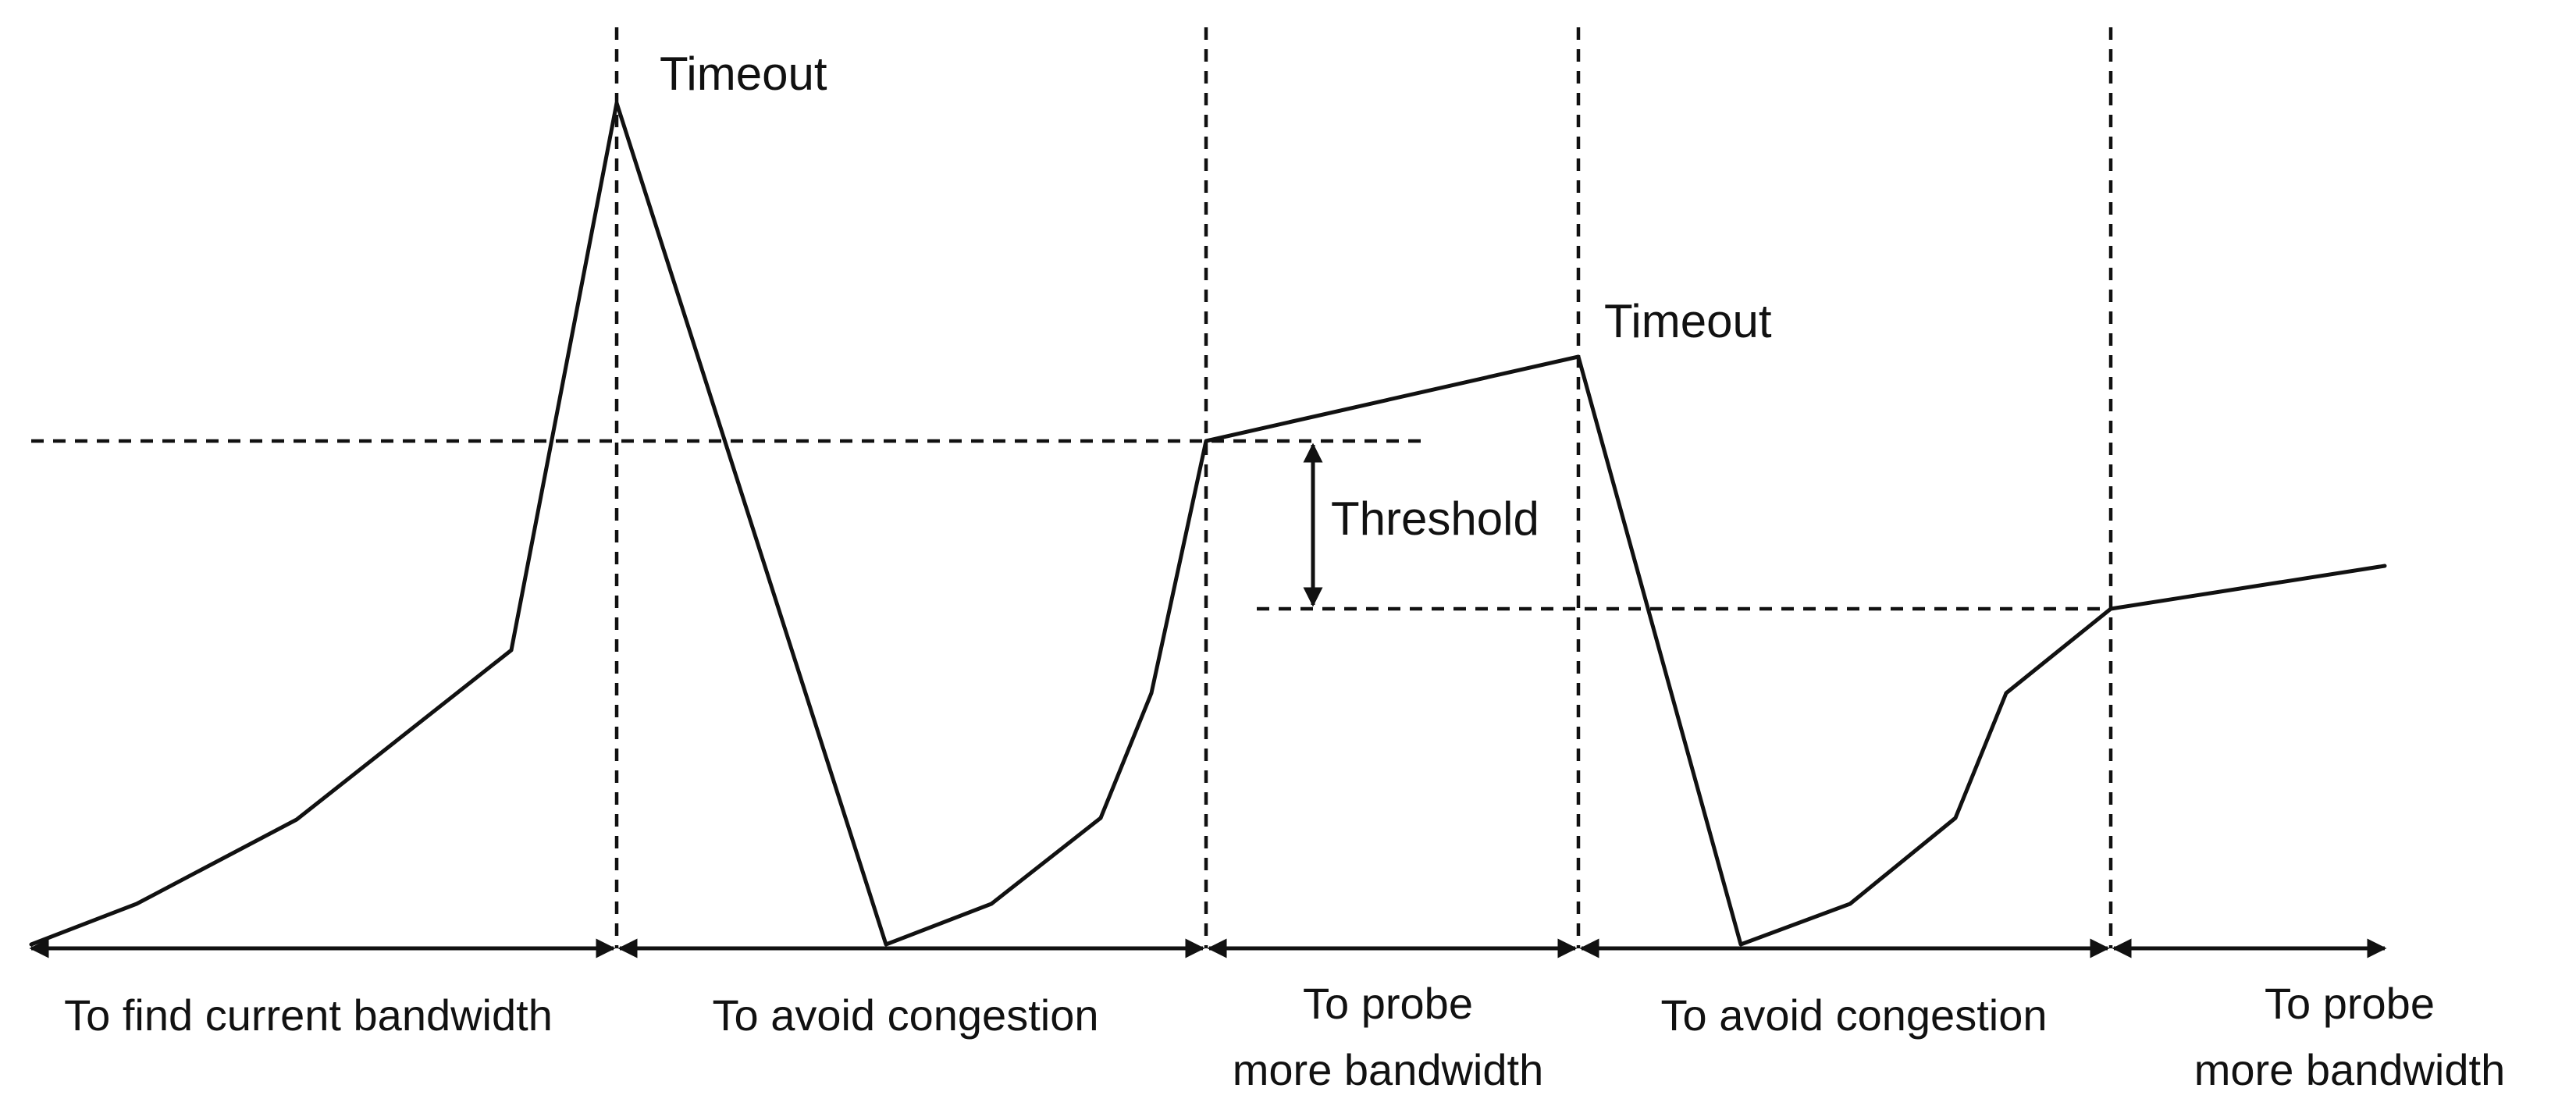 The image size is (2576, 1106). What do you see at coordinates (1388, 1004) in the screenshot?
I see `phase-label-3-line1: To probe` at bounding box center [1388, 1004].